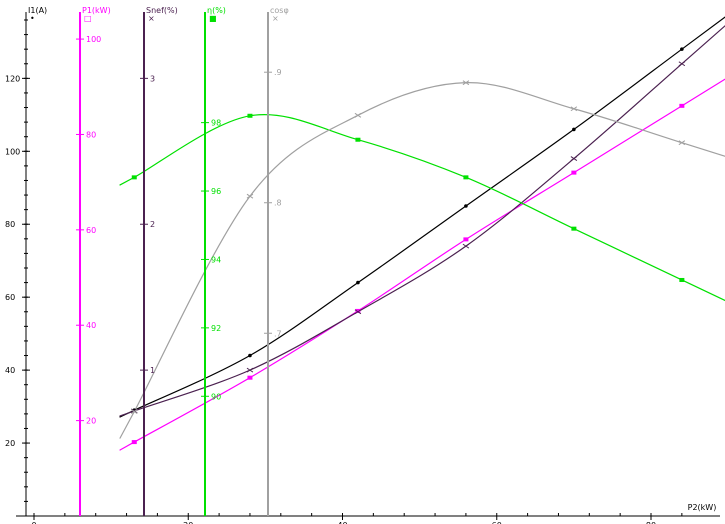 The height and width of the screenshot is (524, 725). I want to click on axis-P1-glyph: □, so click(88, 18).